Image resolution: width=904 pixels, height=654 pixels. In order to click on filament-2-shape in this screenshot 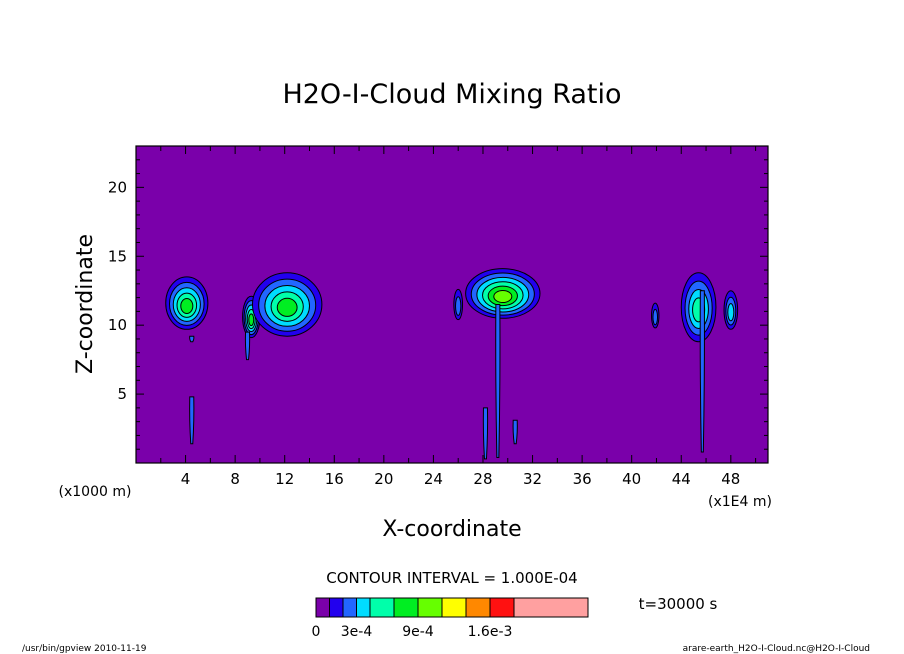, I will do `click(247, 346)`.